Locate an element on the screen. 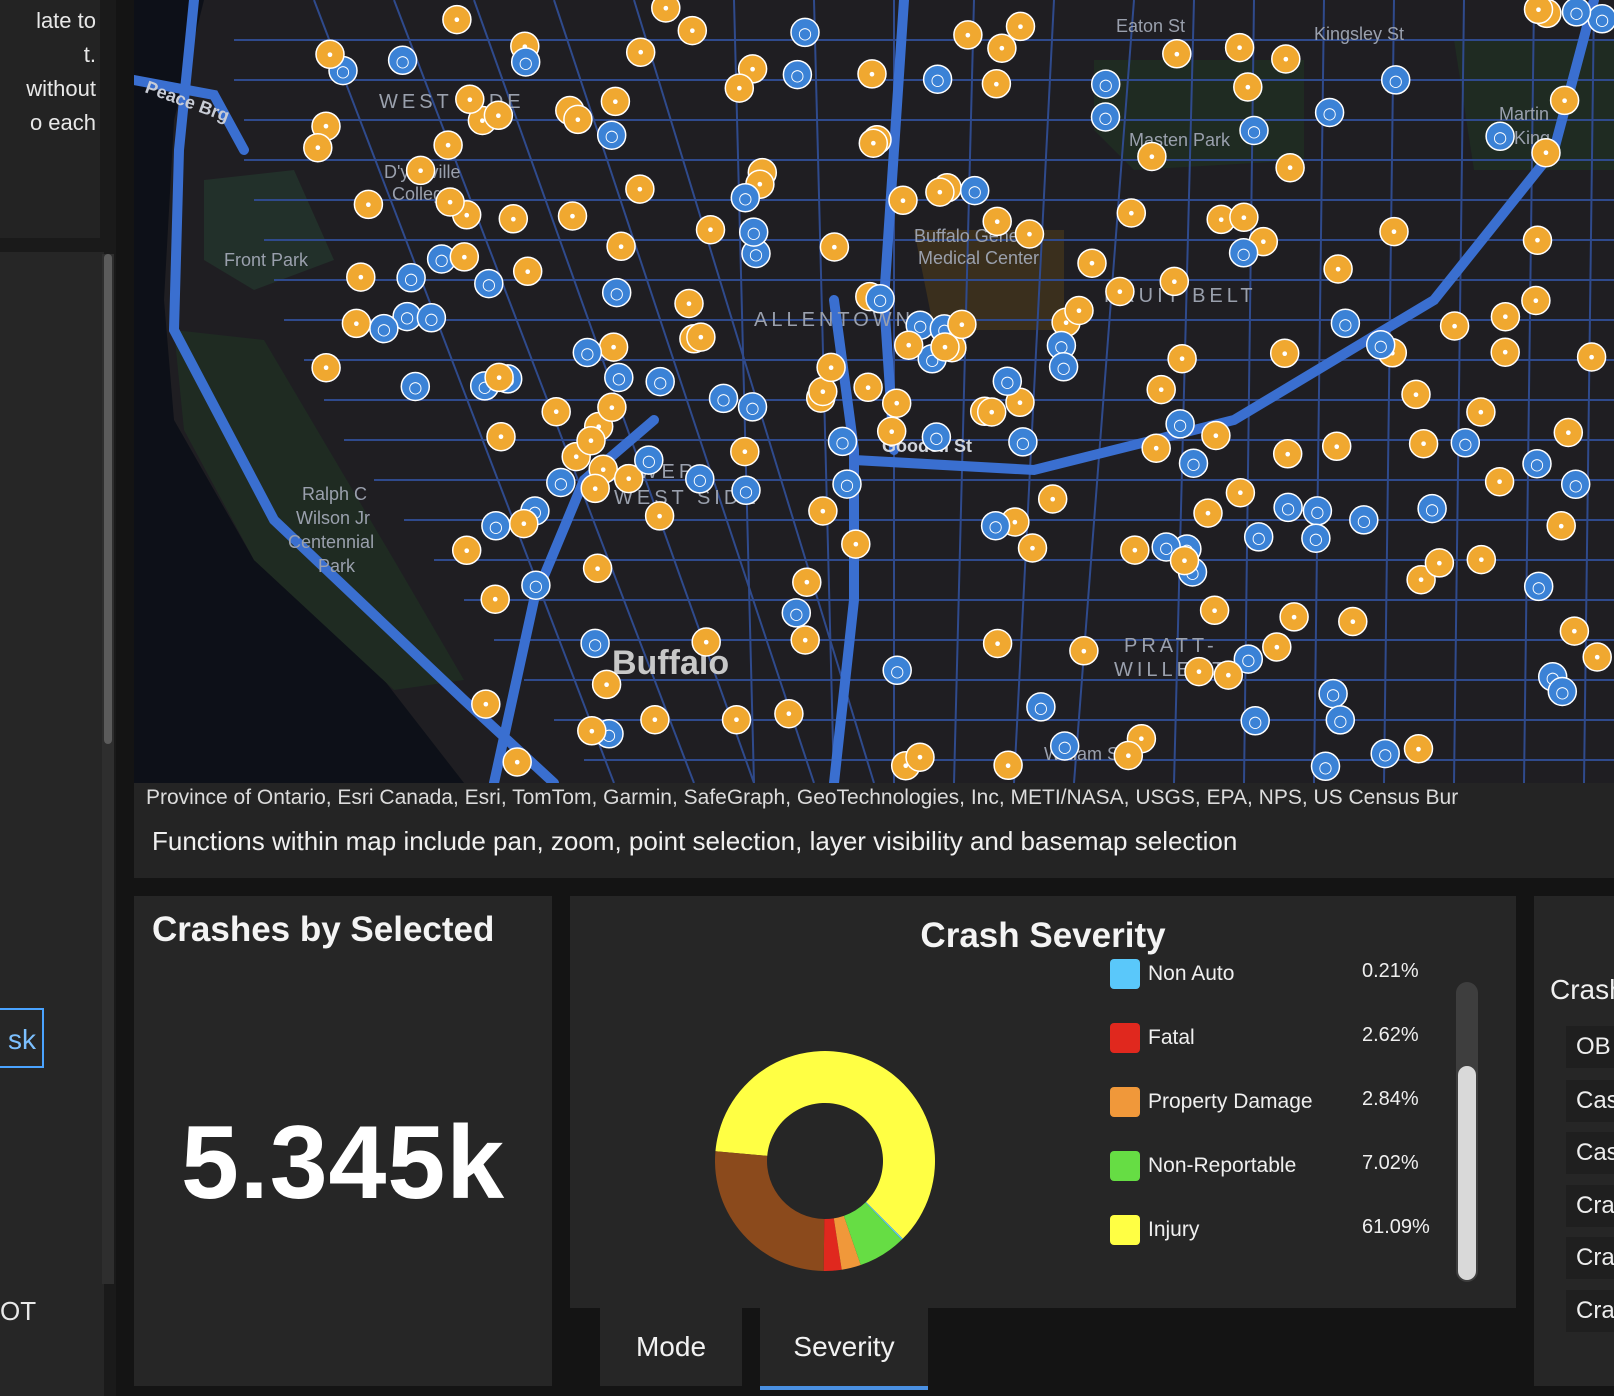 This screenshot has height=1396, width=1614. left-scrollbar-thumb is located at coordinates (108, 499).